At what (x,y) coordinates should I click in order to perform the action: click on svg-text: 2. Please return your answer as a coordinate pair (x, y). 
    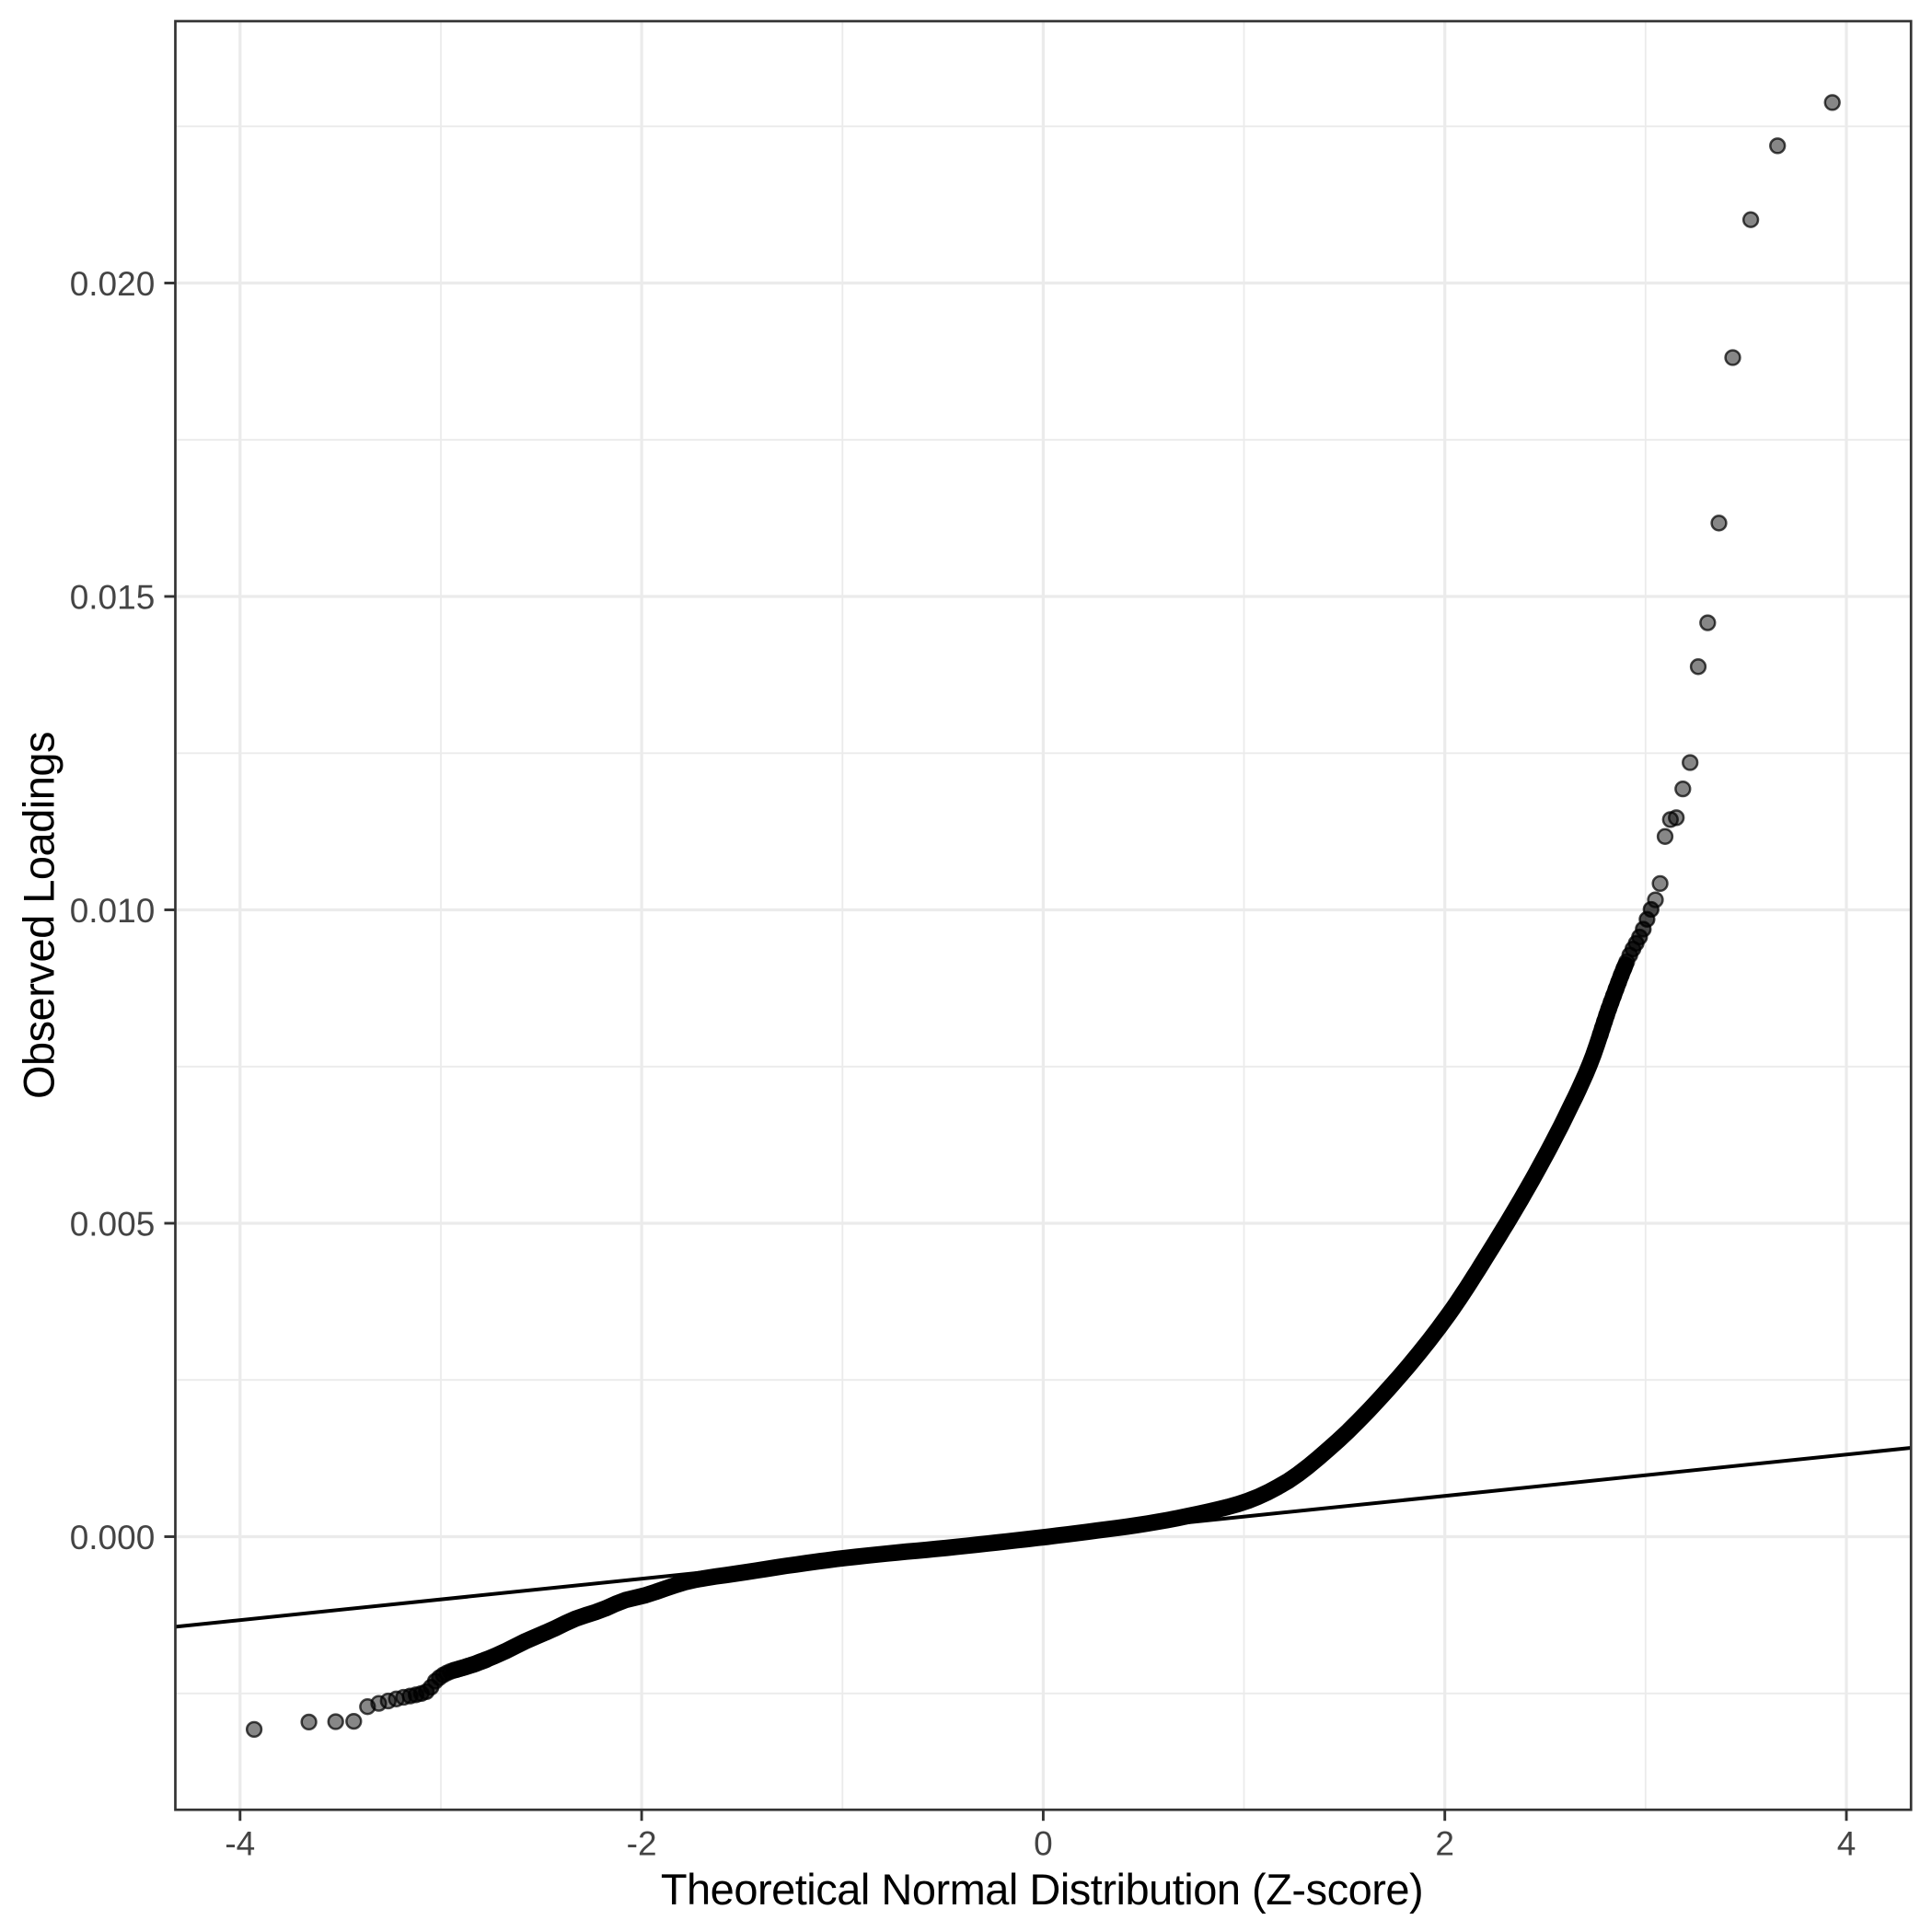
    Looking at the image, I should click on (1444, 1843).